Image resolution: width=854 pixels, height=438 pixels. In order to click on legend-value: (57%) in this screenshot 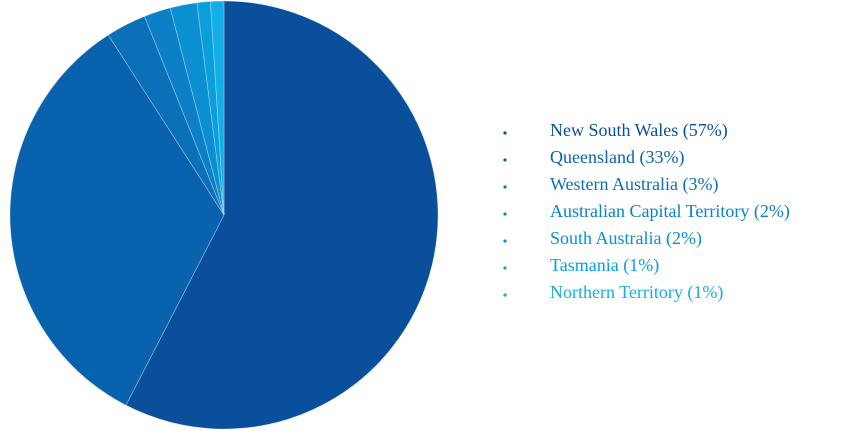, I will do `click(705, 130)`.